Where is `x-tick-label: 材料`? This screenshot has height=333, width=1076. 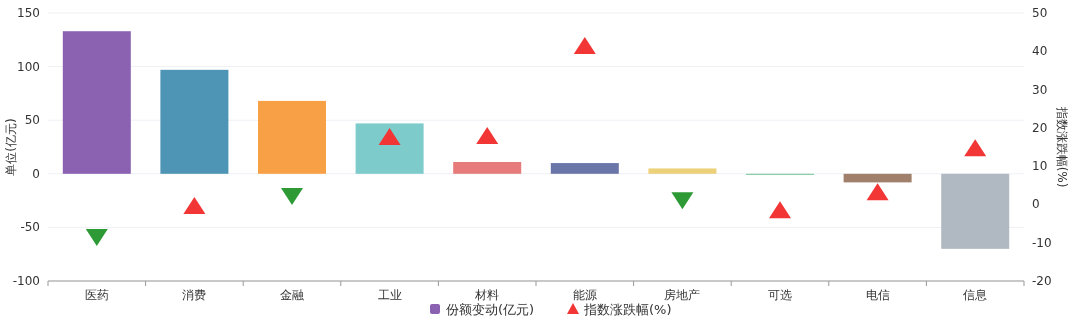 x-tick-label: 材料 is located at coordinates (487, 295).